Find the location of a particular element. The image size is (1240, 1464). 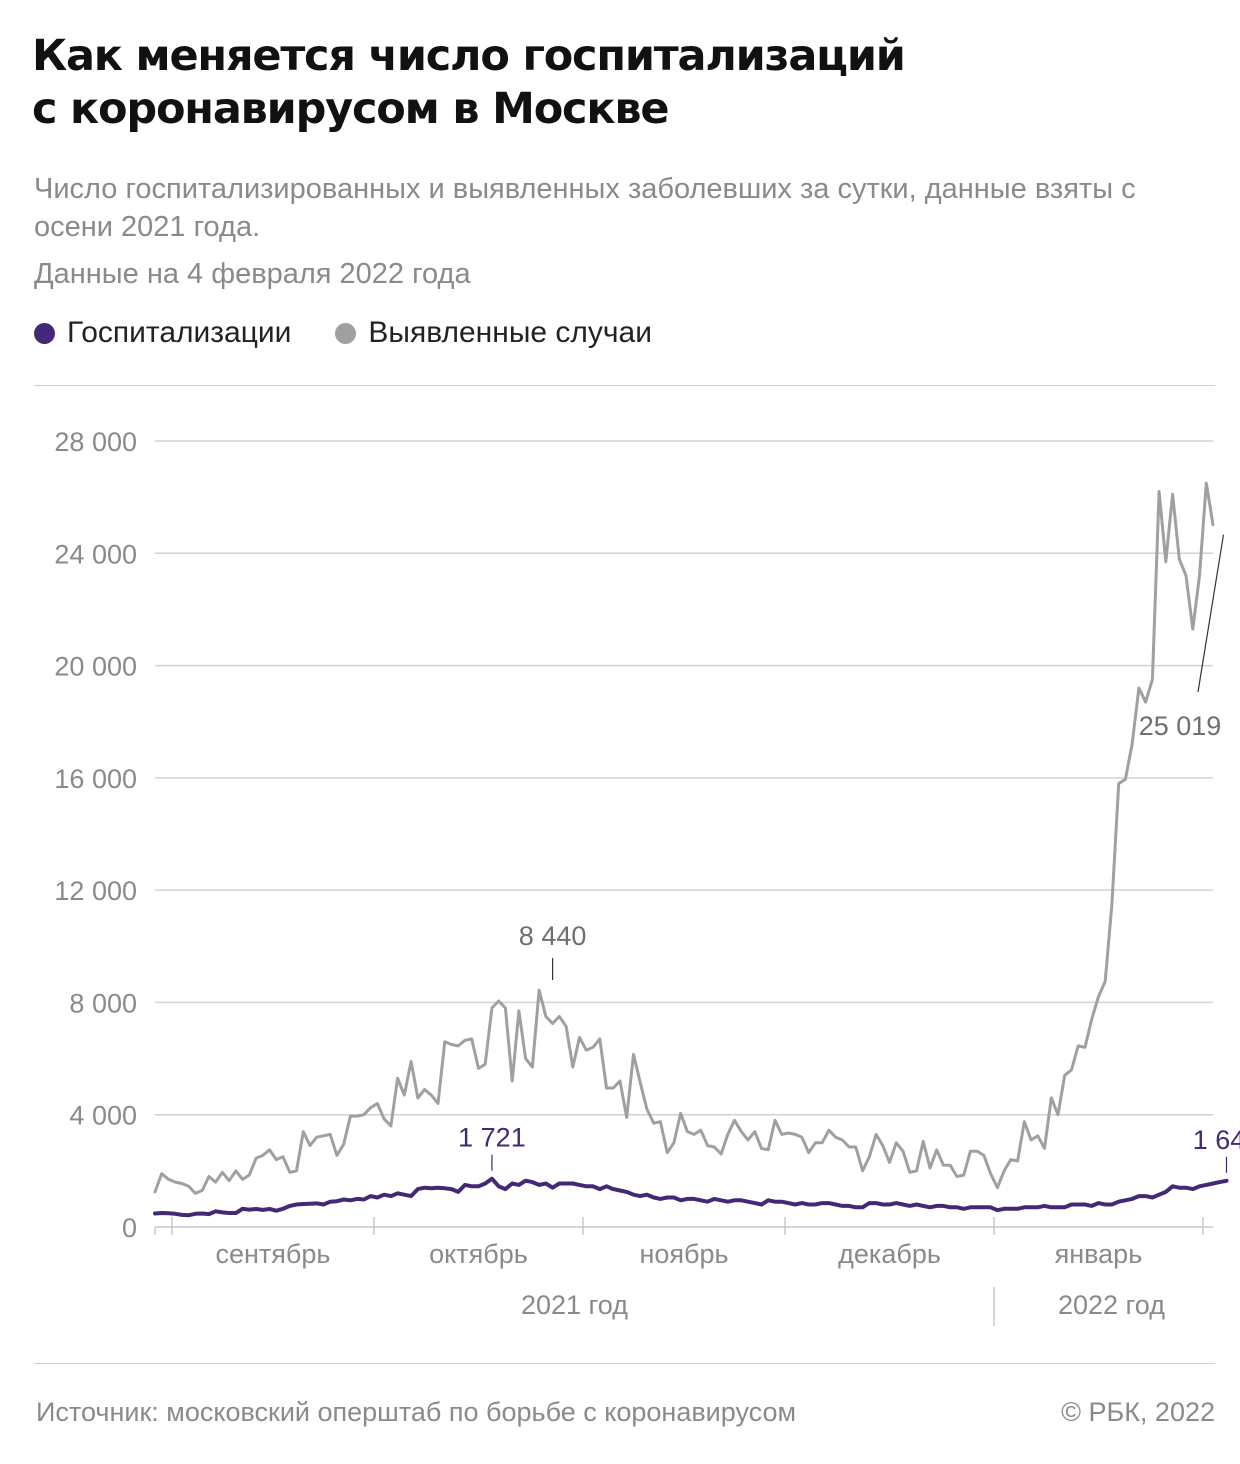

x-tick-label: декабрь is located at coordinates (889, 1254).